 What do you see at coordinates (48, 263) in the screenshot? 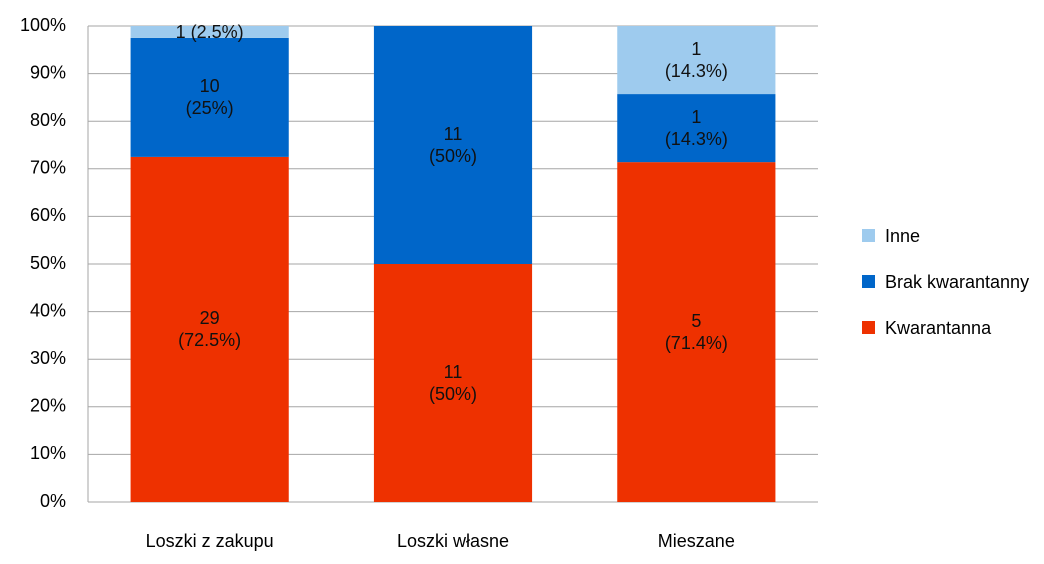
I see `y-tick-label: 50%` at bounding box center [48, 263].